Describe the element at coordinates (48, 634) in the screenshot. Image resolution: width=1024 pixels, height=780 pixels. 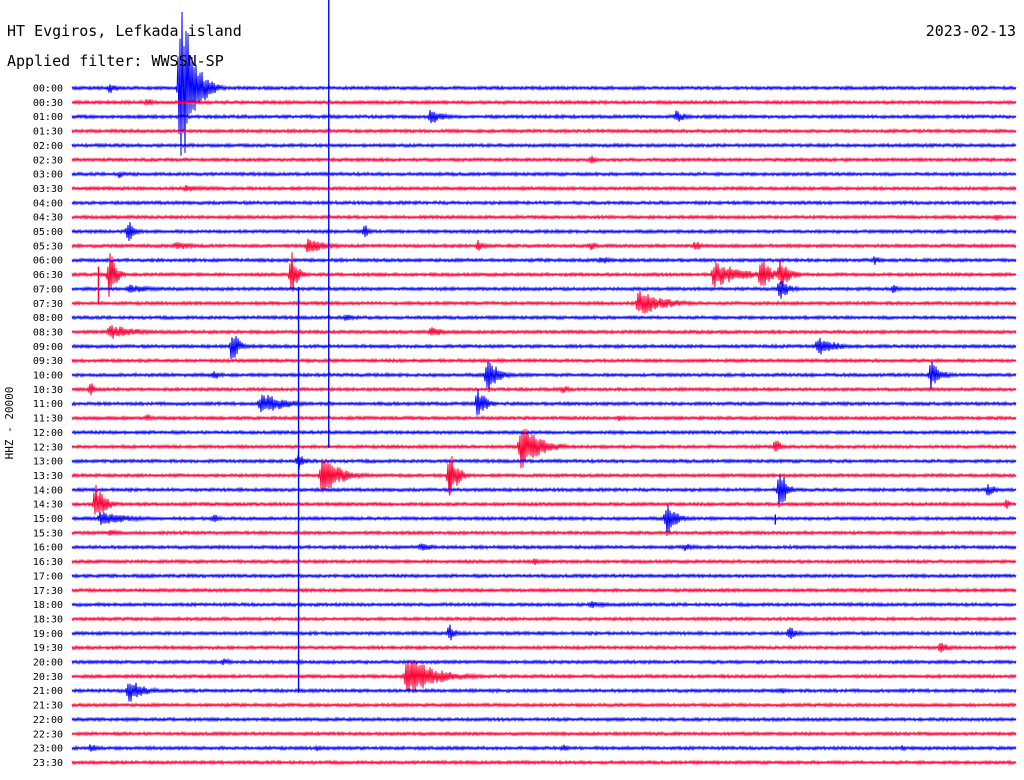
I see `time-label: 19:00` at that location.